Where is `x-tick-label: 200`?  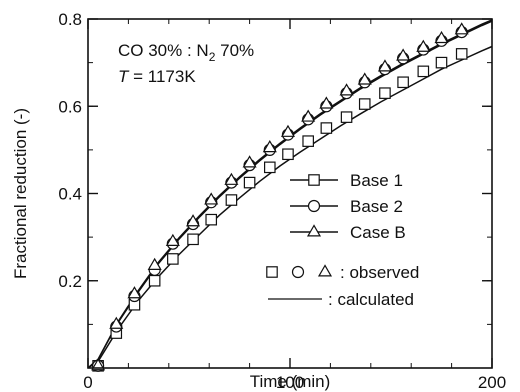 x-tick-label: 200 is located at coordinates (492, 382).